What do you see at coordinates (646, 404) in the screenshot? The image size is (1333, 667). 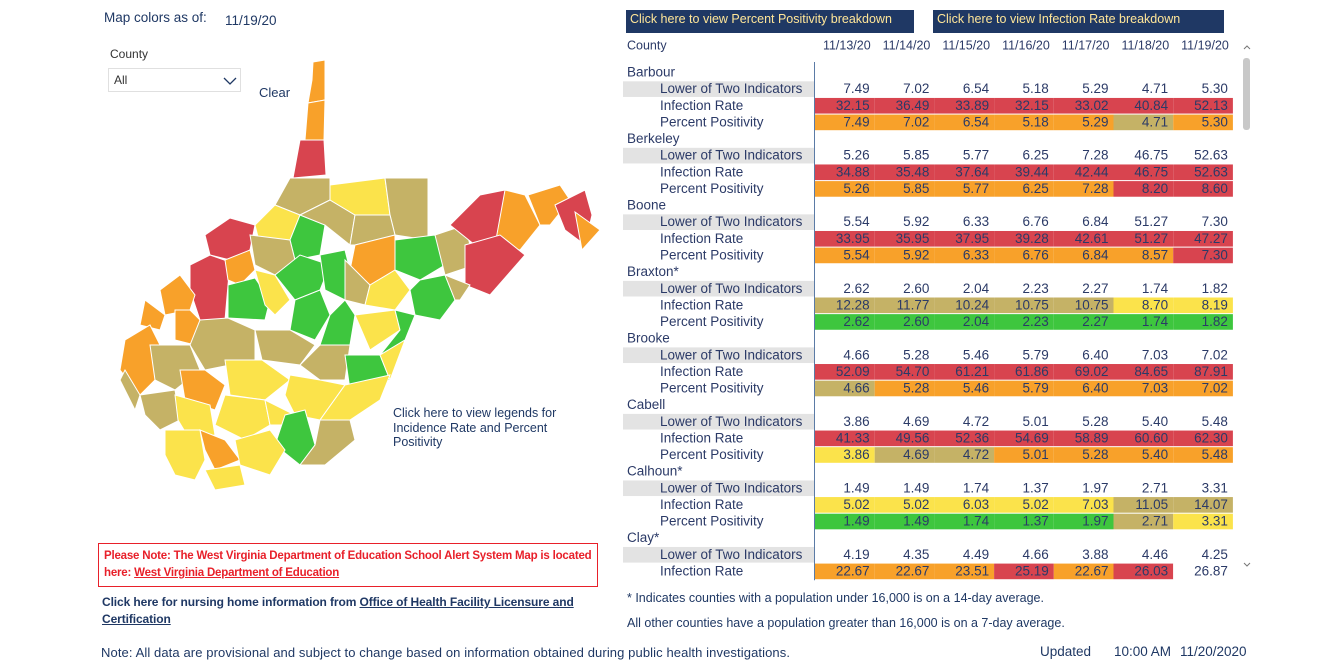 I see `county-name: Cabell` at bounding box center [646, 404].